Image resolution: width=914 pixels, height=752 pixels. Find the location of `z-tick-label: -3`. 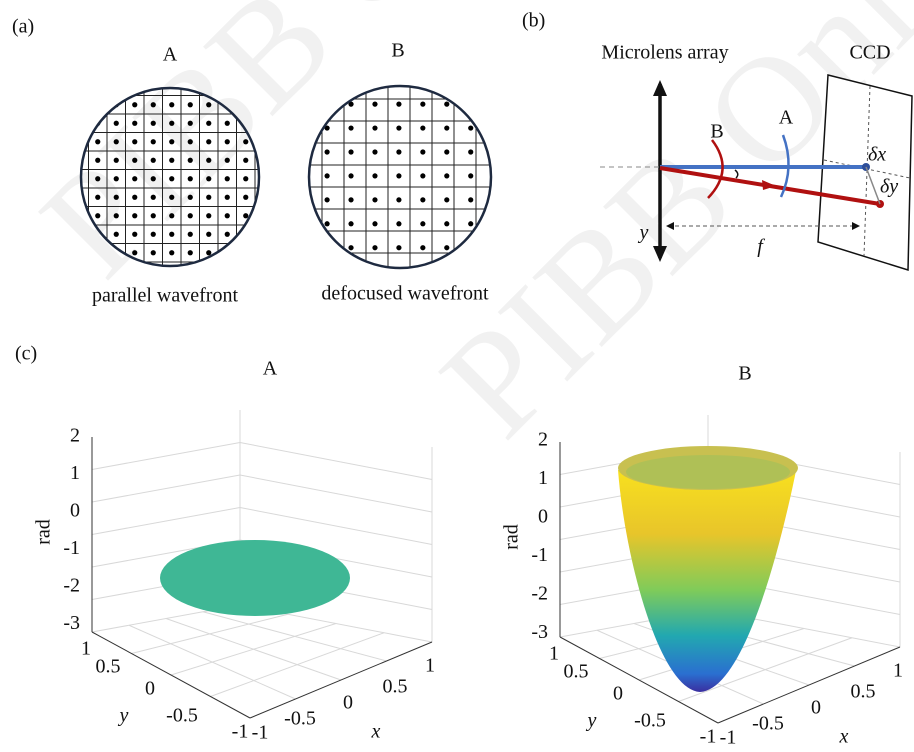

z-tick-label: -3 is located at coordinates (71, 623).